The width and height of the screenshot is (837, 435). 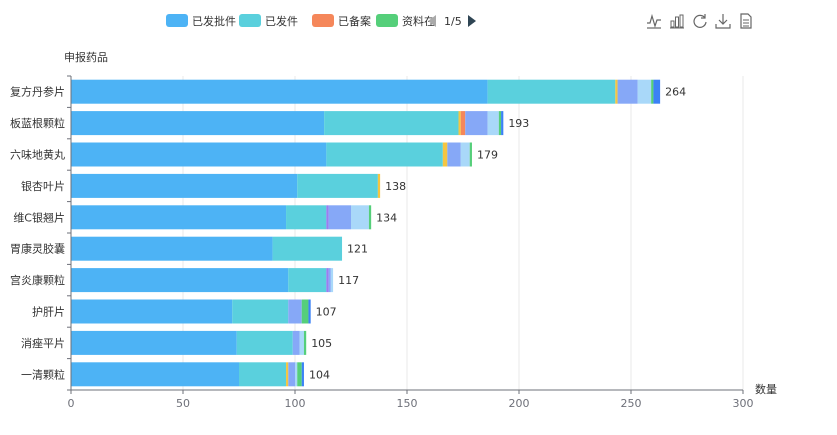 I want to click on x-axis-title: 数量, so click(x=766, y=389).